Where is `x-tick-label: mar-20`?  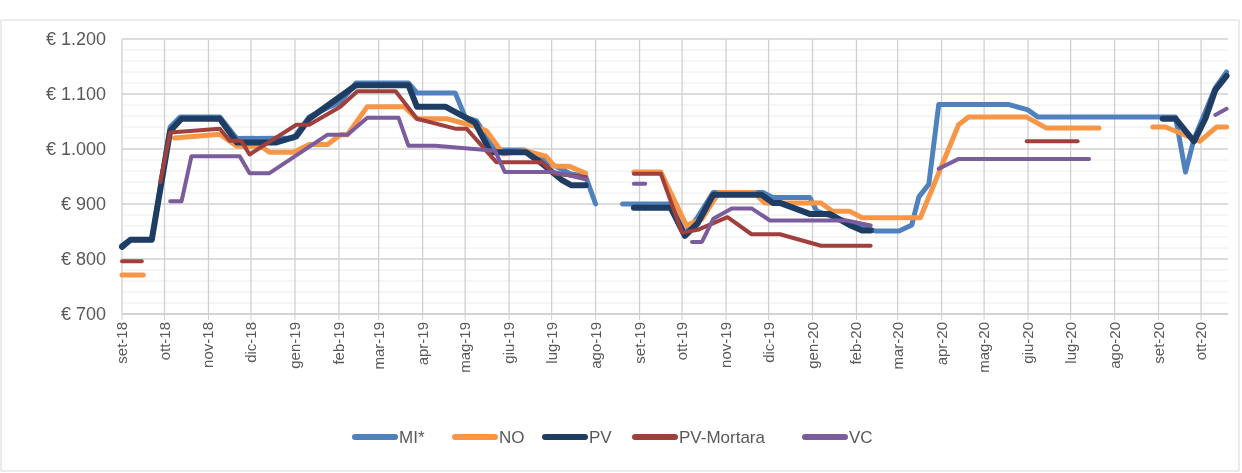 x-tick-label: mar-20 is located at coordinates (897, 346).